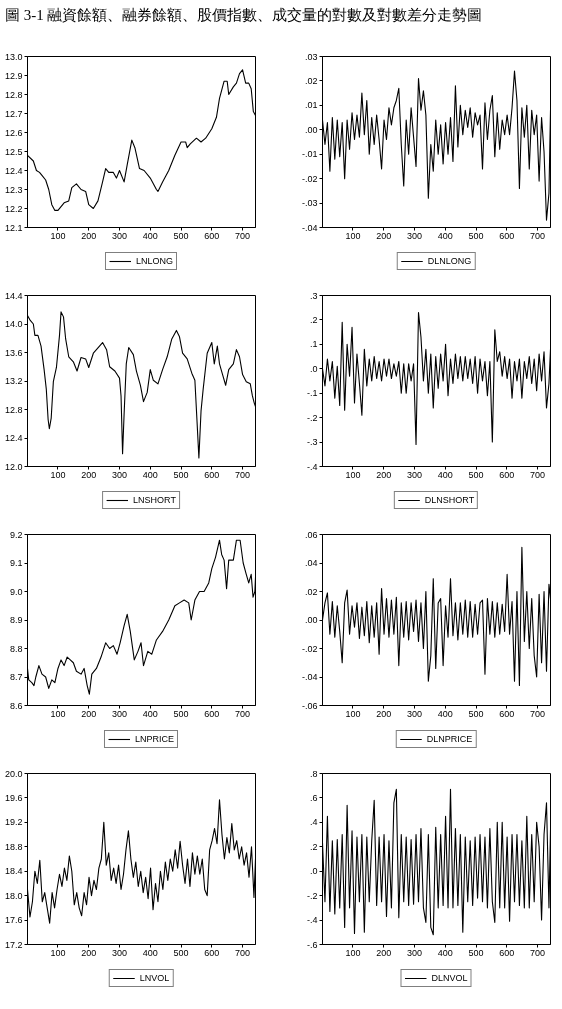 This screenshot has width=562, height=1009. I want to click on y-tick-label: .03, so click(311, 56).